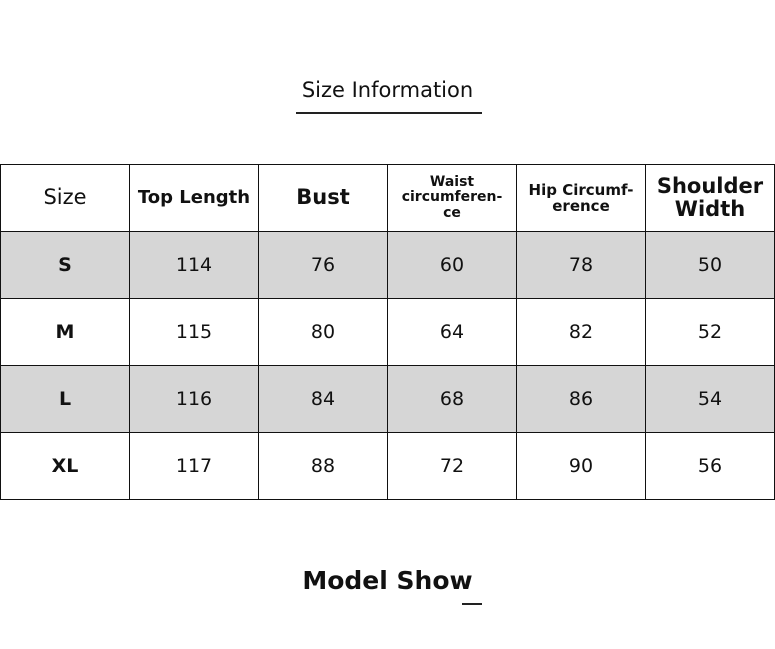  I want to click on table-cell: 90, so click(581, 466).